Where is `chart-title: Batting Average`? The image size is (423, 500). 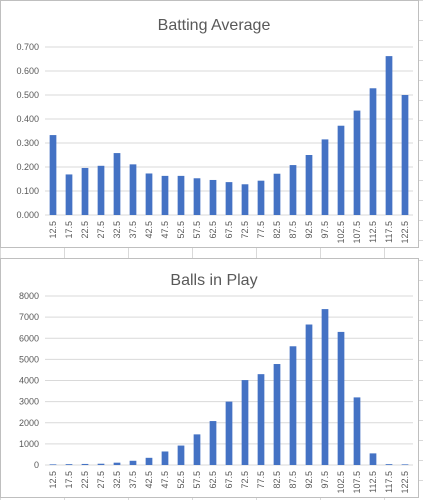 chart-title: Batting Average is located at coordinates (214, 25).